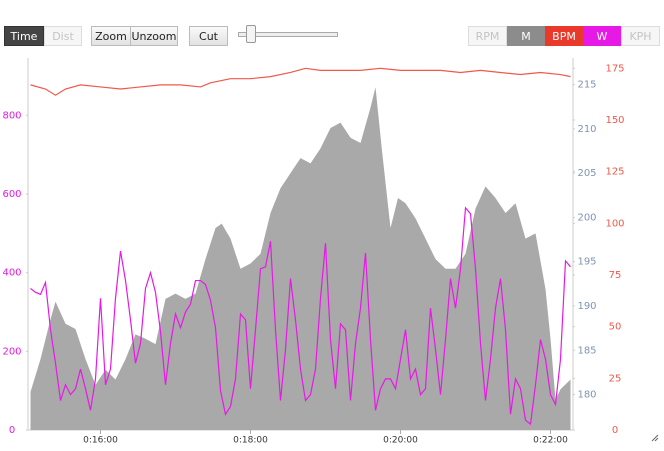  I want to click on y2-tick-label: 210, so click(586, 129).